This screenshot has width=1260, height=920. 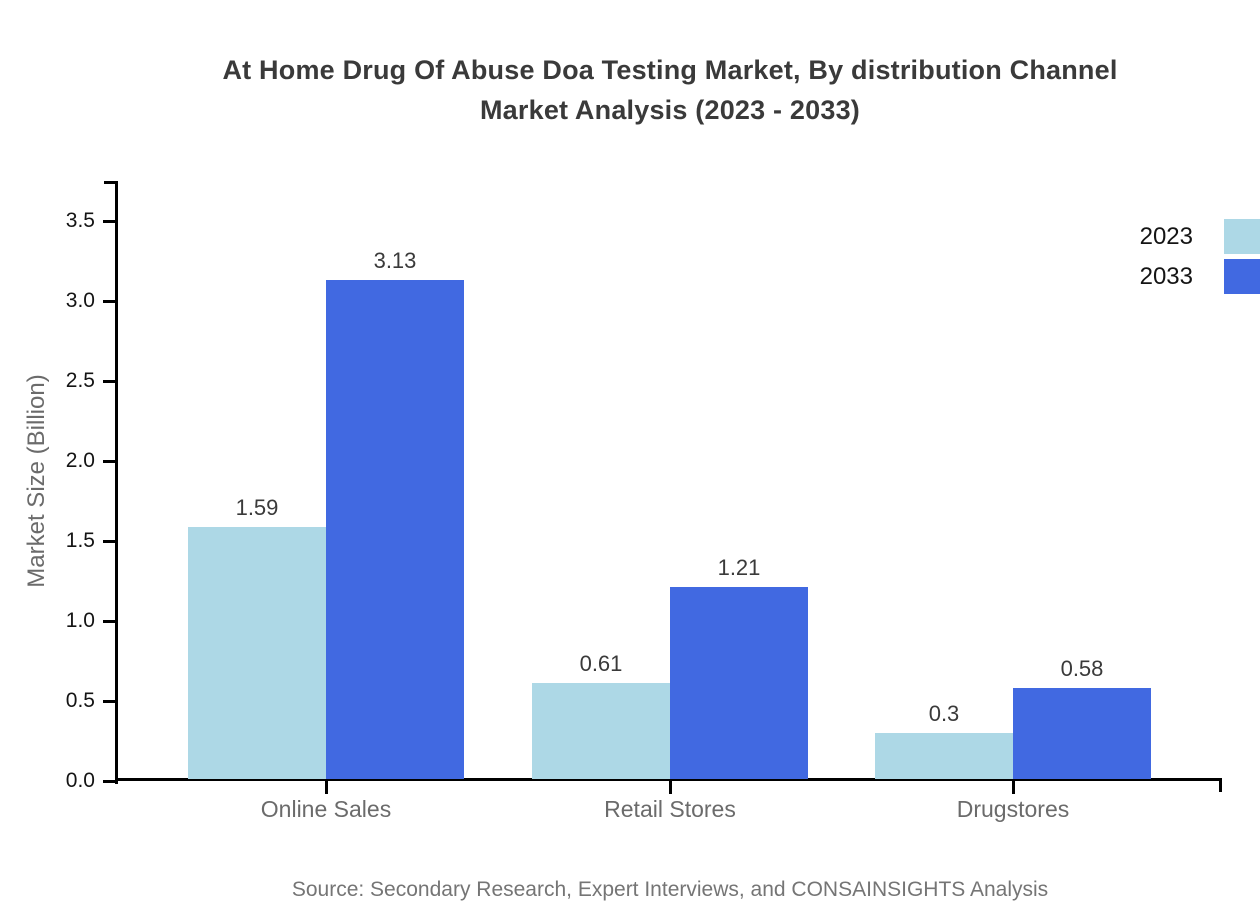 What do you see at coordinates (80, 380) in the screenshot?
I see `y-tick-label: 2.5` at bounding box center [80, 380].